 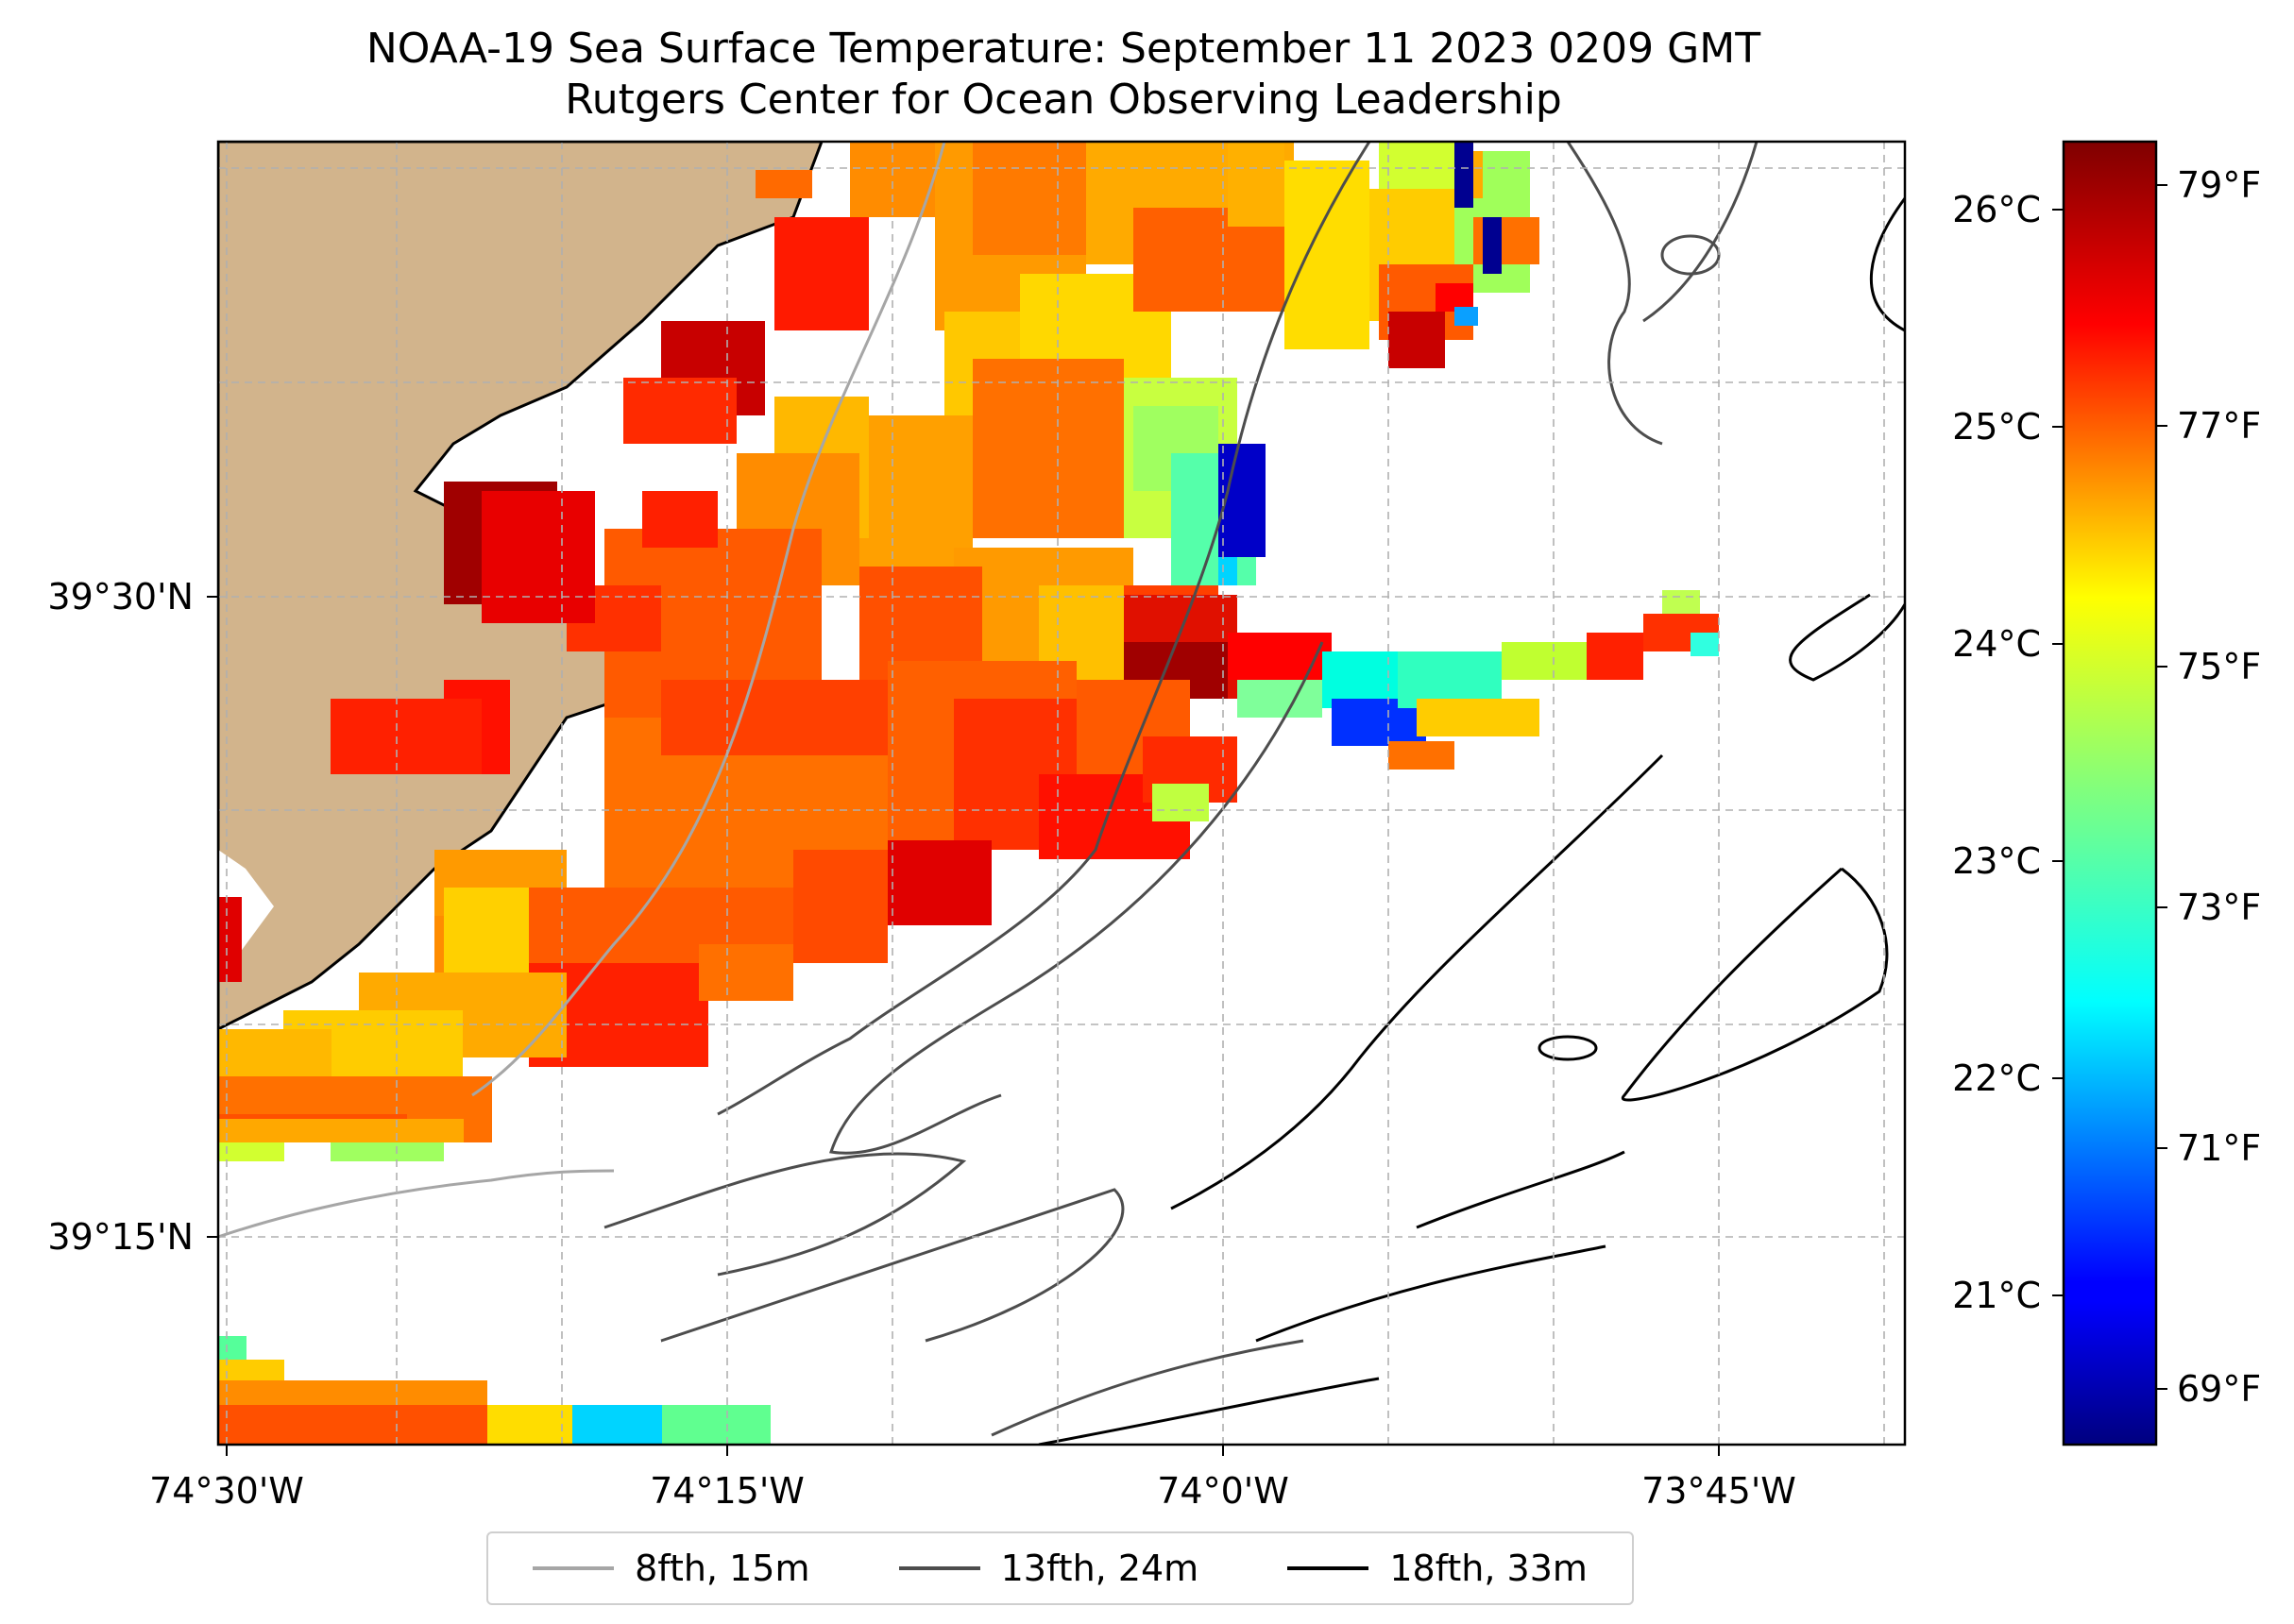 I want to click on x-tick-label: 74°15'W, so click(x=727, y=1491).